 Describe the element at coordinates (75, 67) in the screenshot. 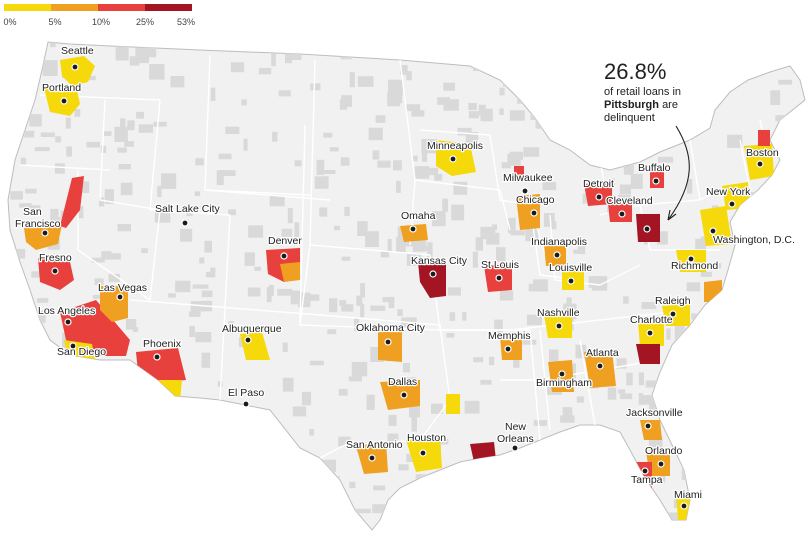

I see `city-dot-seattle` at that location.